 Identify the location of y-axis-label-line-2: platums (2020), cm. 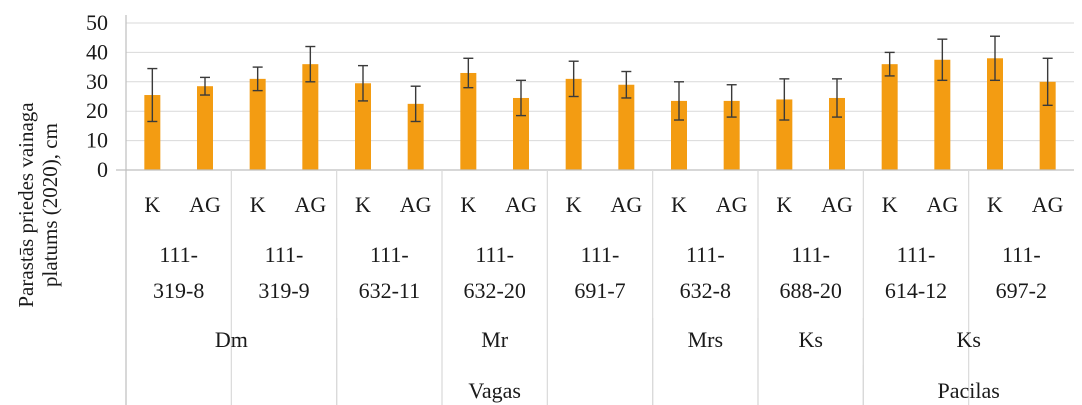
(50, 205).